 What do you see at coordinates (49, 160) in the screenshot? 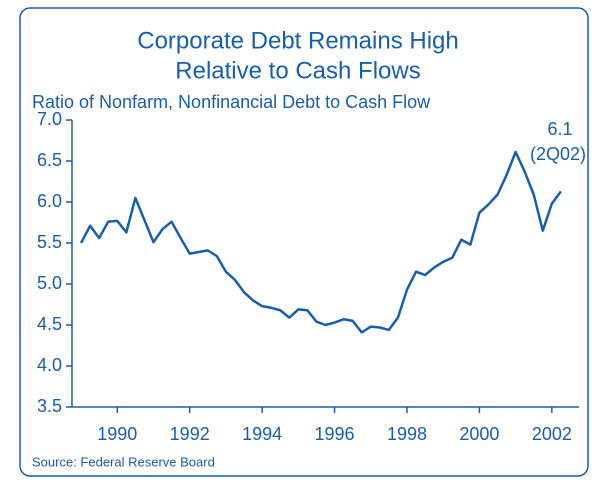
I see `y-tick-label: 6.5` at bounding box center [49, 160].